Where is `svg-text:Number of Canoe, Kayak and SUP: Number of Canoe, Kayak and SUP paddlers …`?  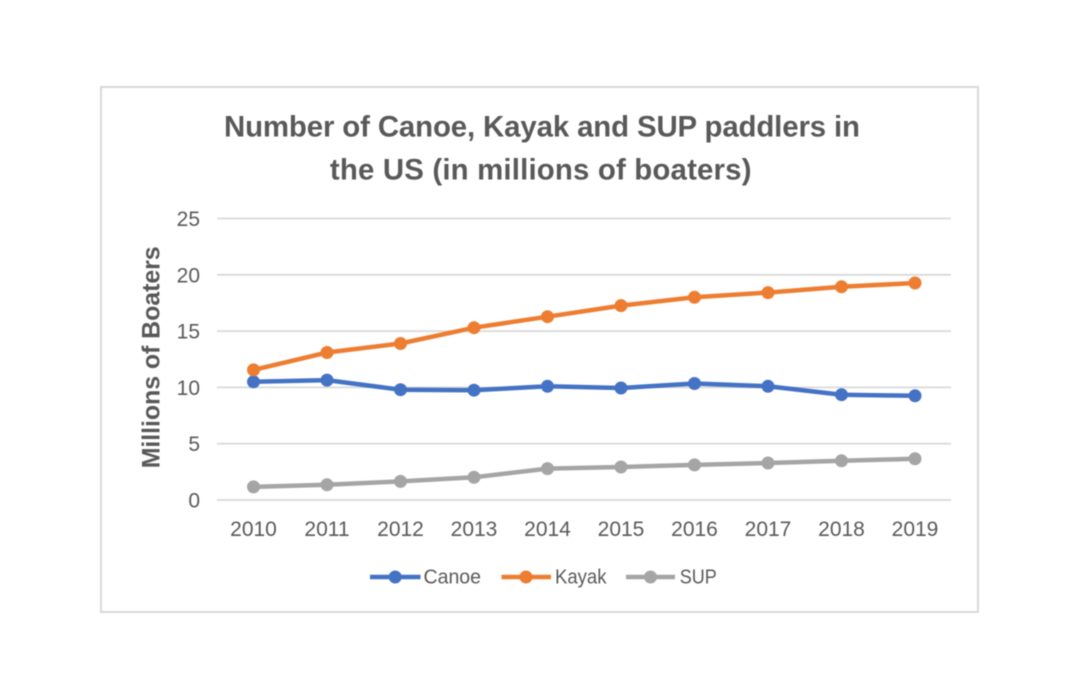 svg-text:Number of Canoe, Kayak and SUP: Number of Canoe, Kayak and SUP paddlers … is located at coordinates (542, 127).